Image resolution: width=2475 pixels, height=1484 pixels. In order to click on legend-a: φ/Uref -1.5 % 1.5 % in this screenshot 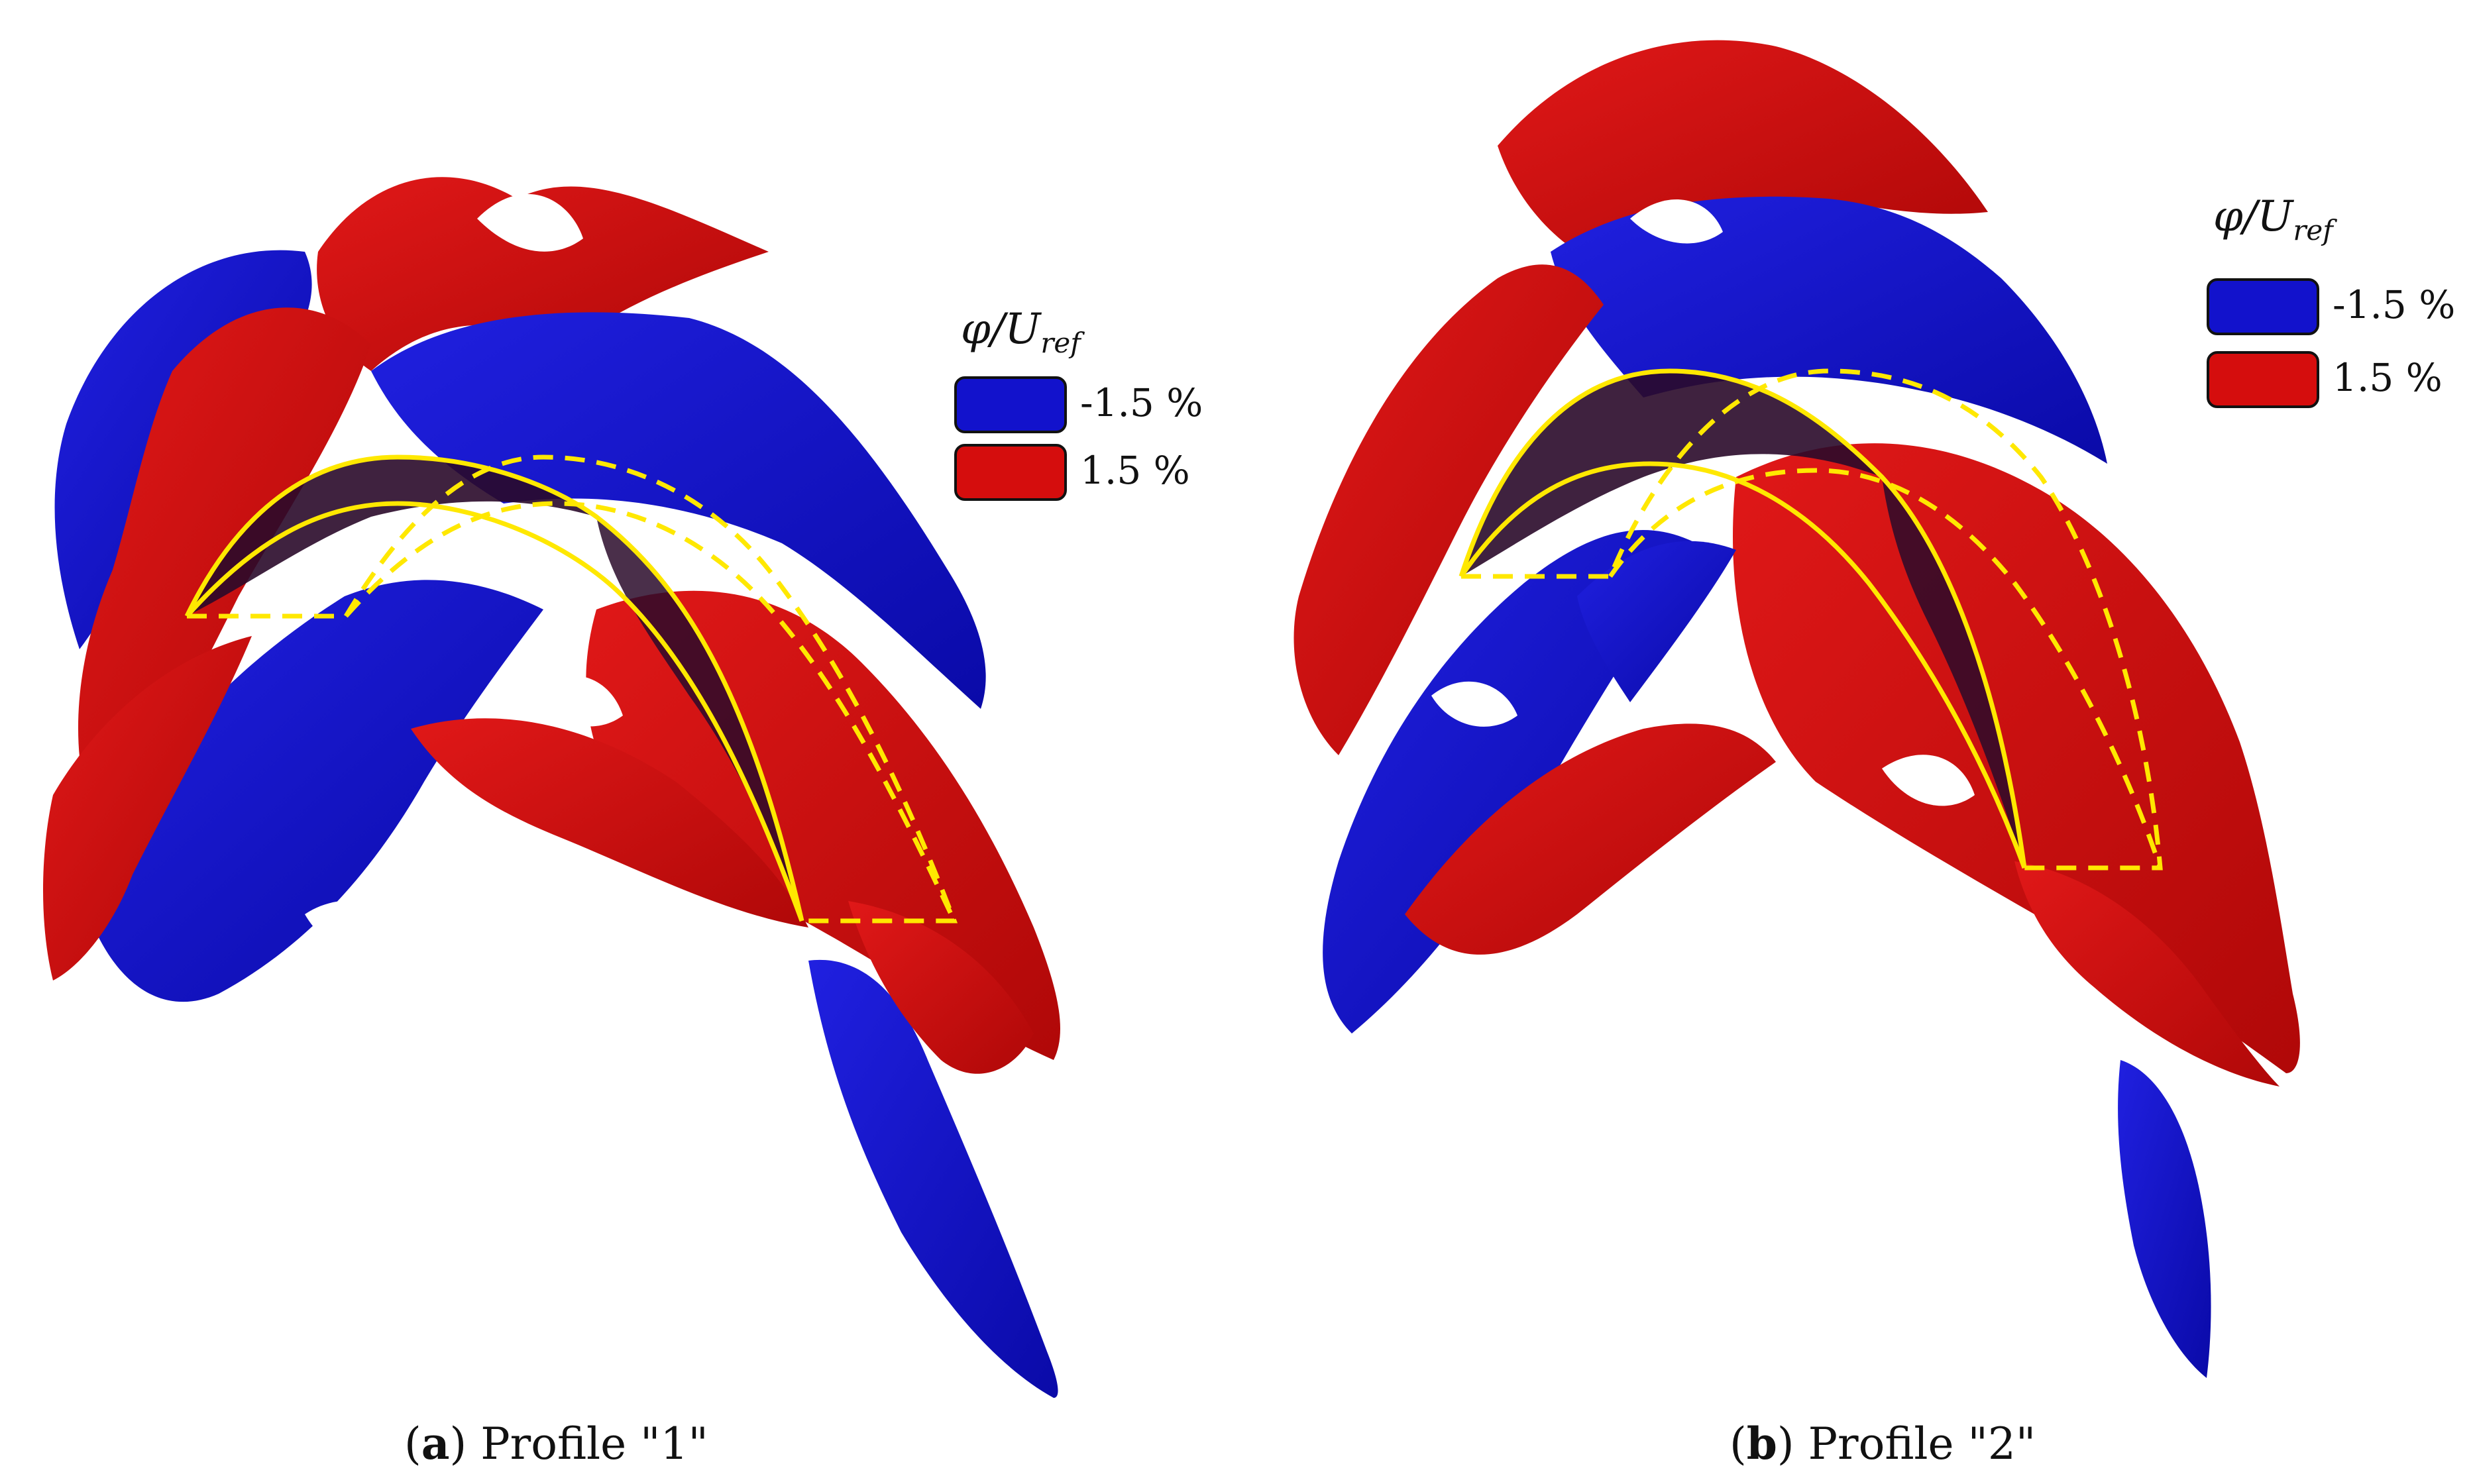, I will do `click(1093, 418)`.